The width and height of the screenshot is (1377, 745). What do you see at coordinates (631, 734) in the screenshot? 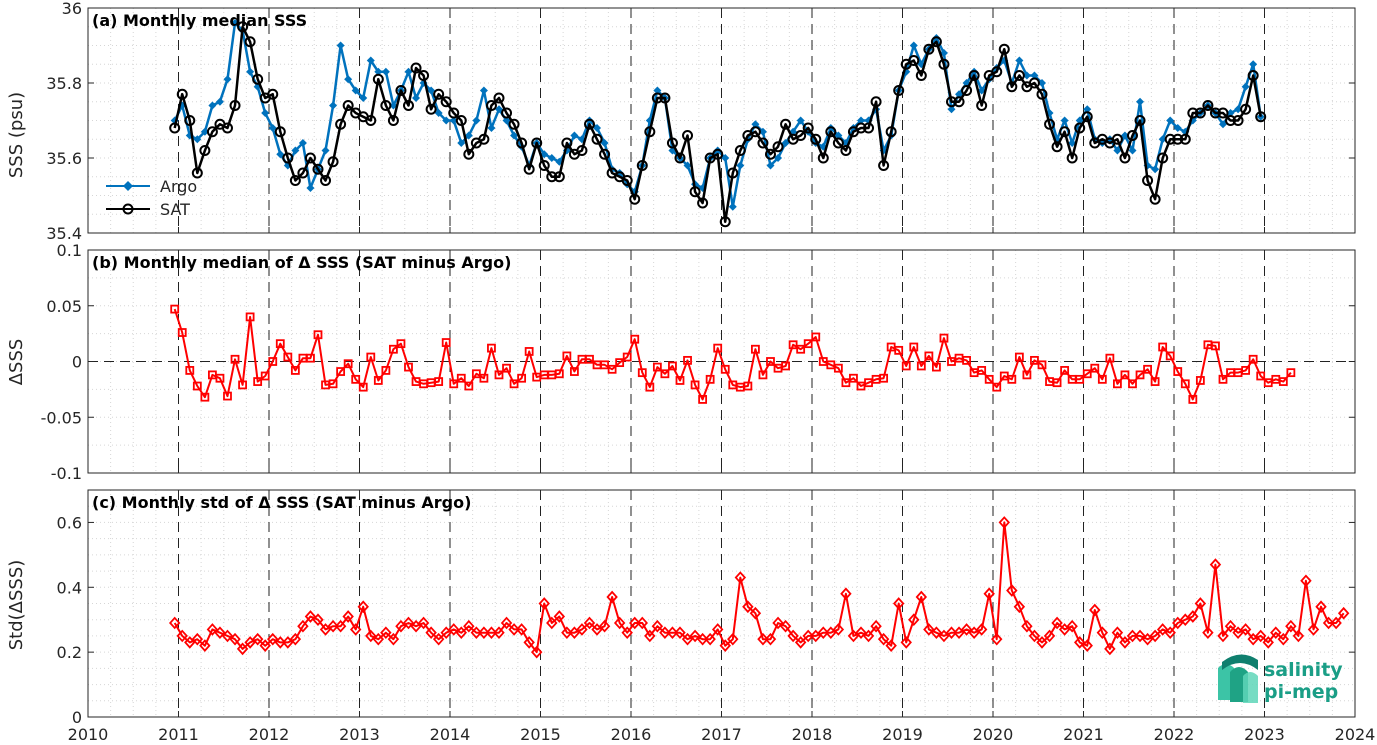
I see `x-tick-label: 2016` at bounding box center [631, 734].